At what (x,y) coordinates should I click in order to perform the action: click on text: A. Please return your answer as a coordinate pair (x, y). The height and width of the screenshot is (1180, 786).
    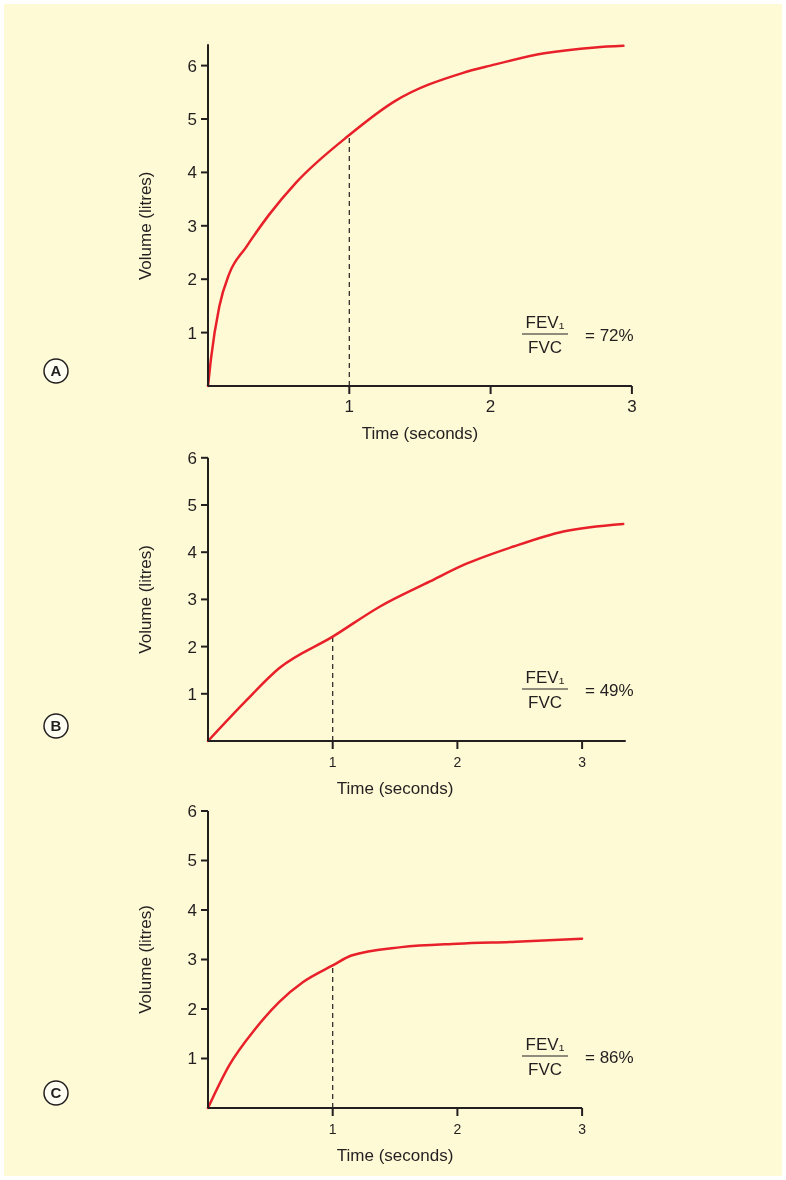
    Looking at the image, I should click on (56, 371).